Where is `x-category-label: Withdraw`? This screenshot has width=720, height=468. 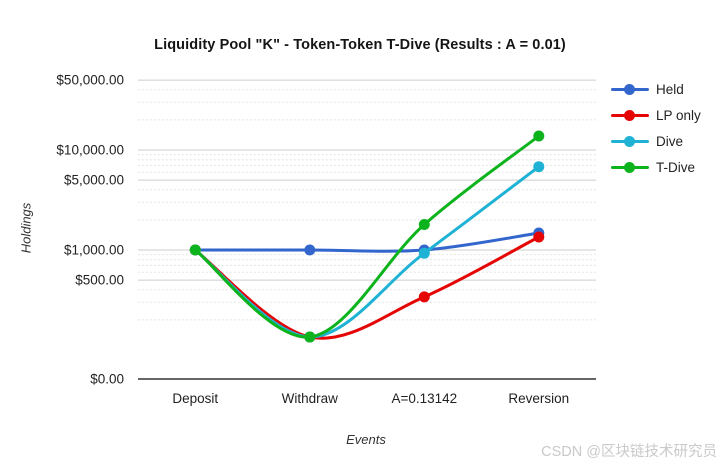
x-category-label: Withdraw is located at coordinates (310, 398).